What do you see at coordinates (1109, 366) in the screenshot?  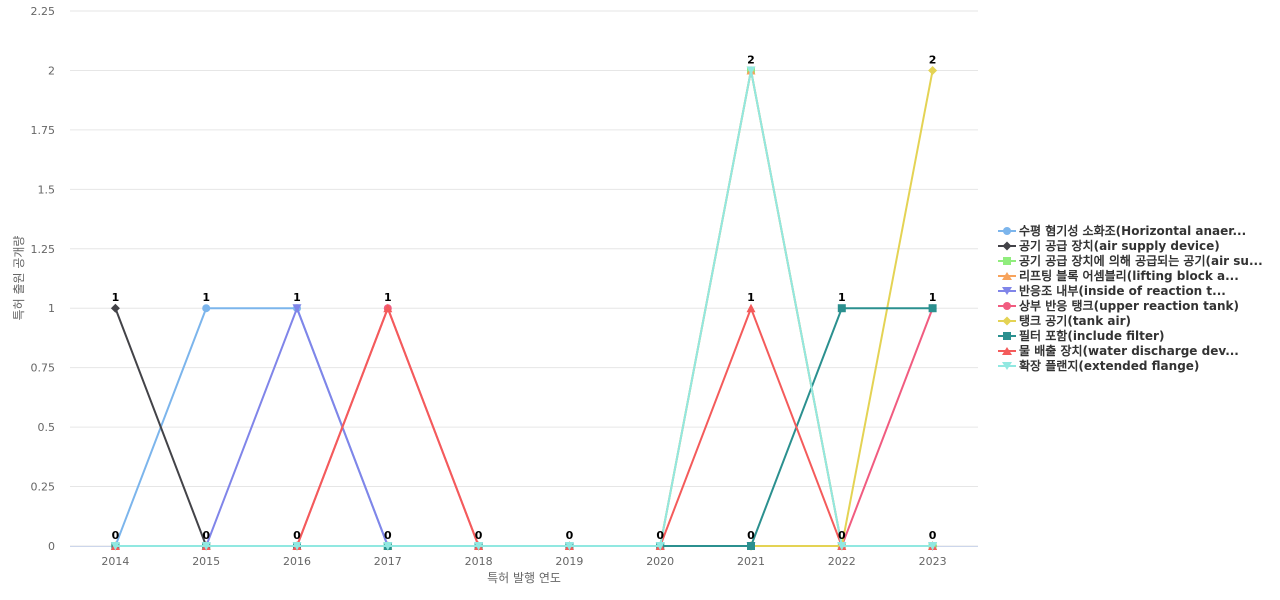 I see `legend-label: 확장 플랜지(extended flange)` at bounding box center [1109, 366].